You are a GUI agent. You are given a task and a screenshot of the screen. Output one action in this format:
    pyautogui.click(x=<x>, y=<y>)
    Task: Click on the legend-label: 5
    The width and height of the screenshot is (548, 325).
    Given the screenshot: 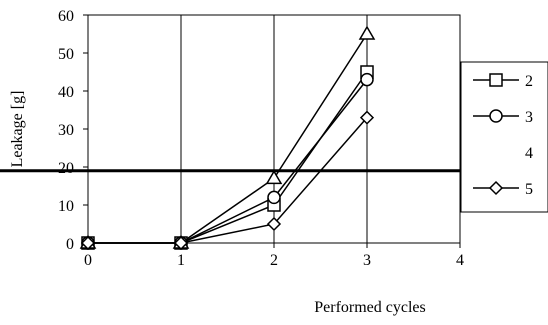 What is the action you would take?
    pyautogui.click(x=529, y=189)
    